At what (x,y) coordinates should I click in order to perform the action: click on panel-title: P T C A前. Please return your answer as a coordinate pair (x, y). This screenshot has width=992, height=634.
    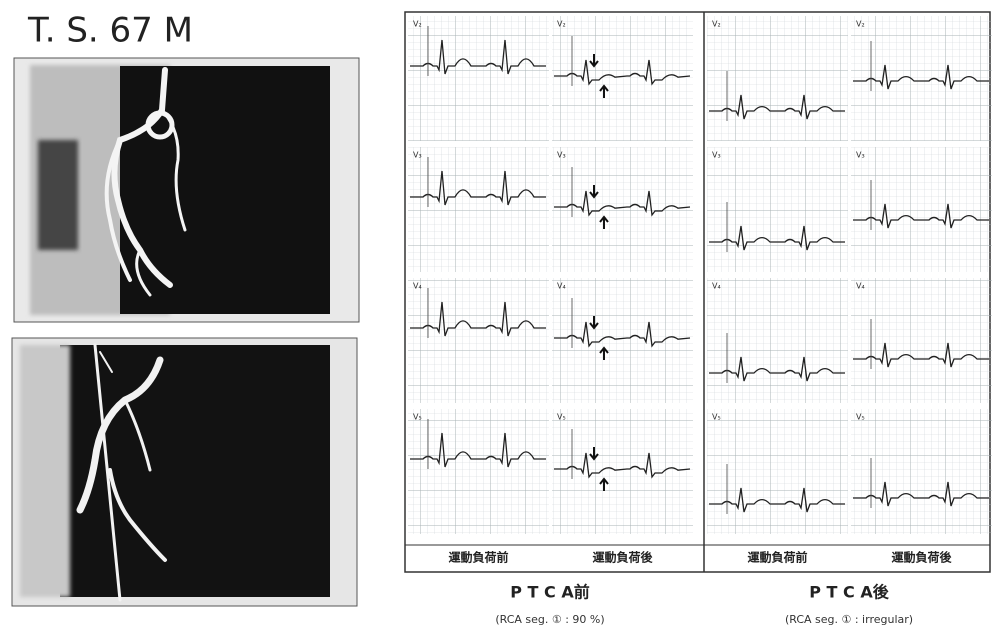
    Looking at the image, I should click on (549, 592).